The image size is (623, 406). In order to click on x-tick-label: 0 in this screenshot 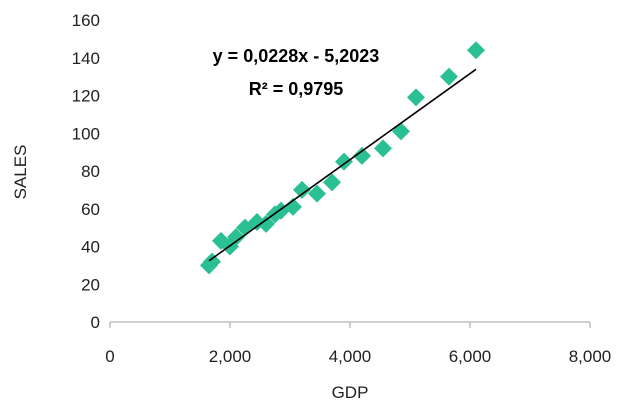, I will do `click(109, 356)`.